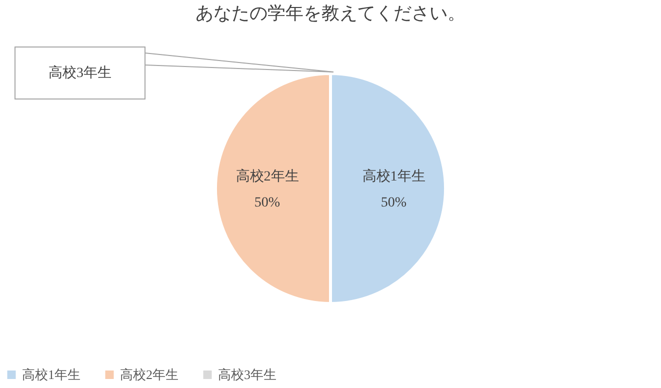 The height and width of the screenshot is (388, 661). I want to click on legend-label: 高校2年生, so click(149, 374).